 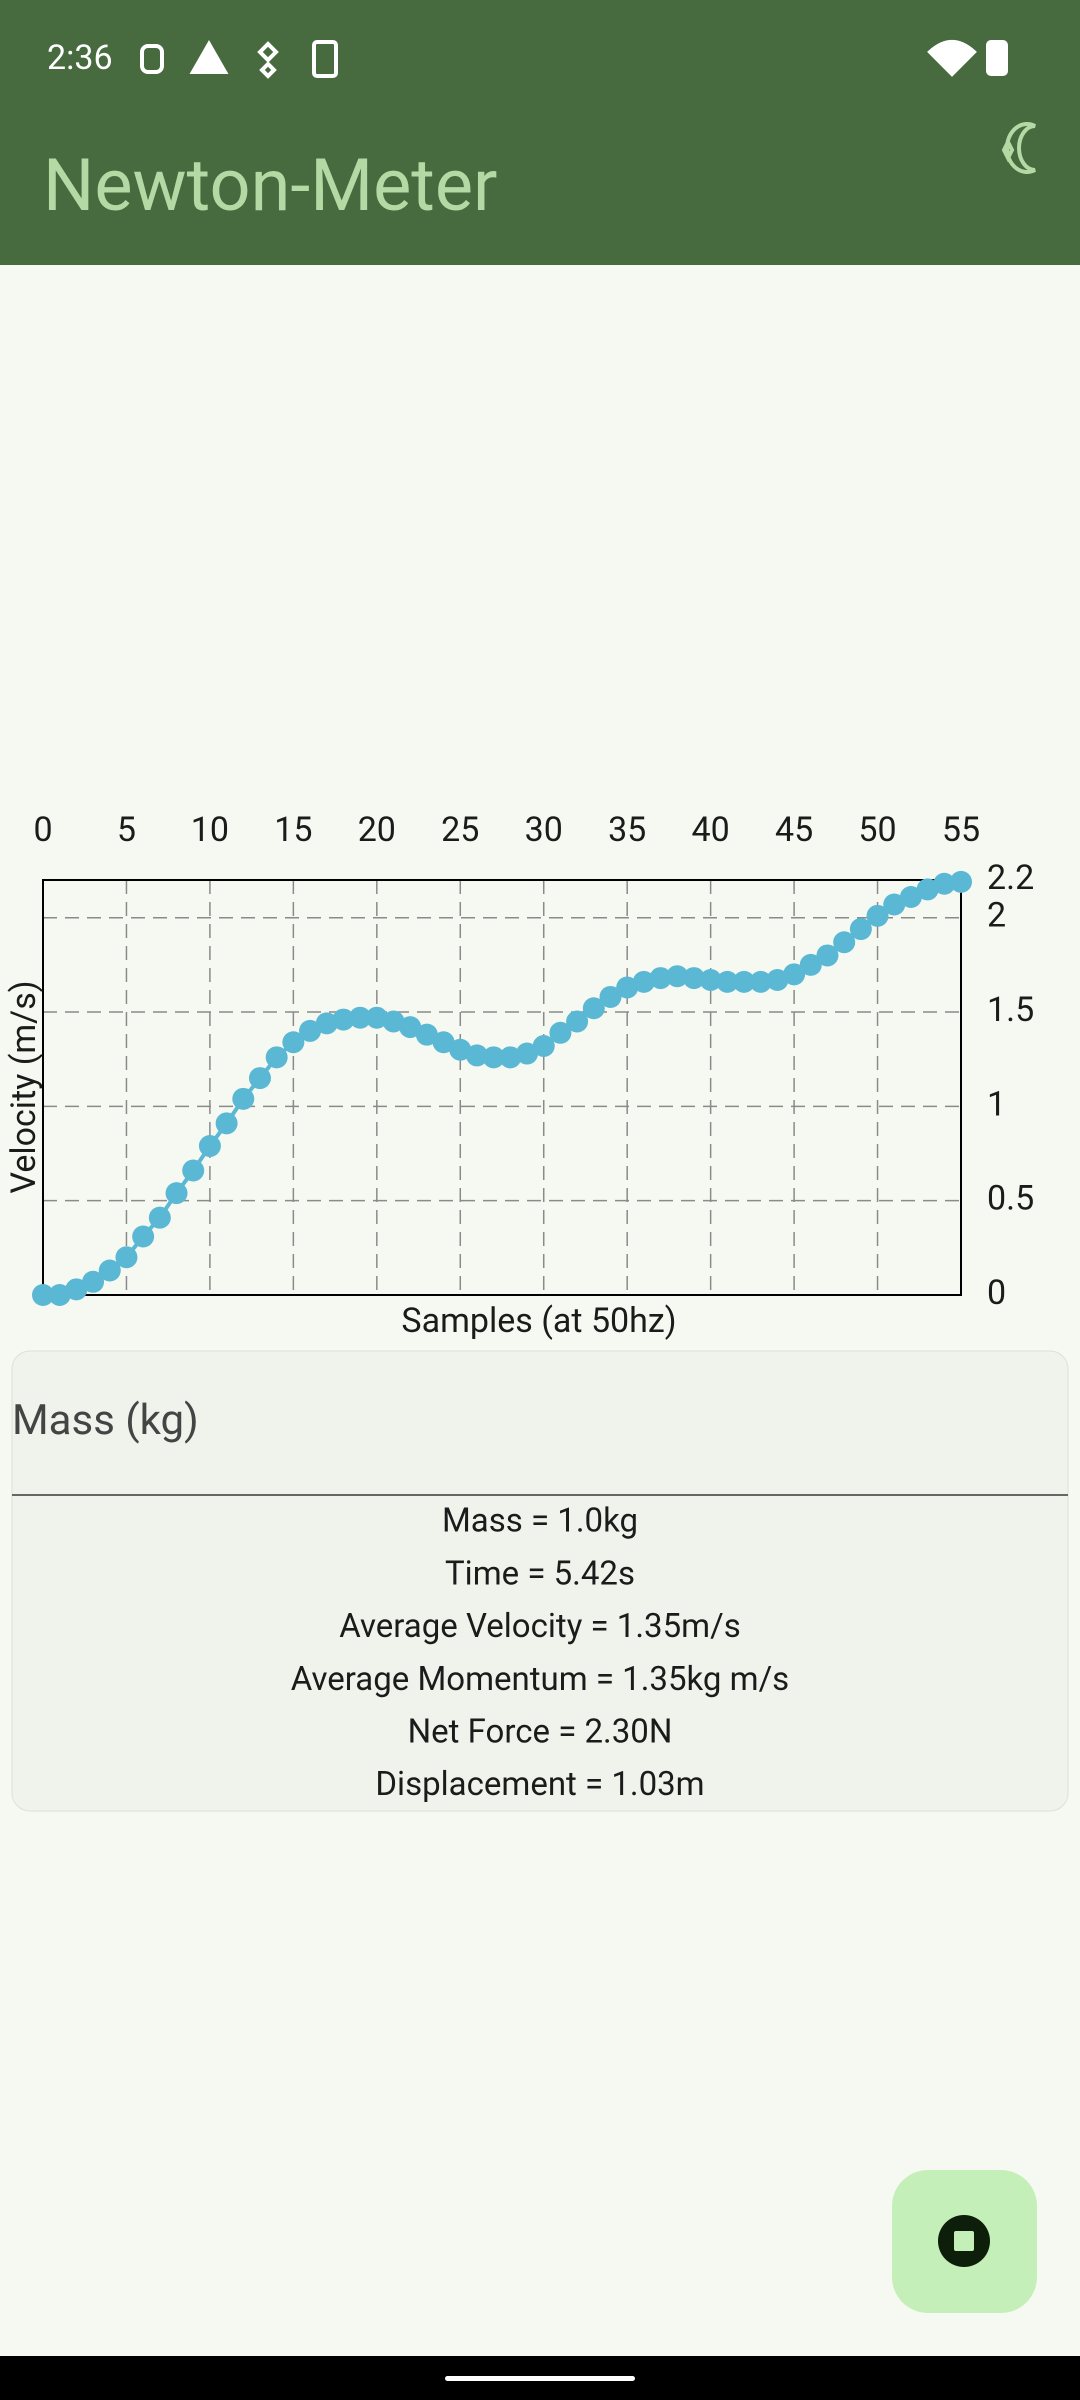 What do you see at coordinates (538, 1321) in the screenshot?
I see `x-axis-label: Samples (at 50hz)` at bounding box center [538, 1321].